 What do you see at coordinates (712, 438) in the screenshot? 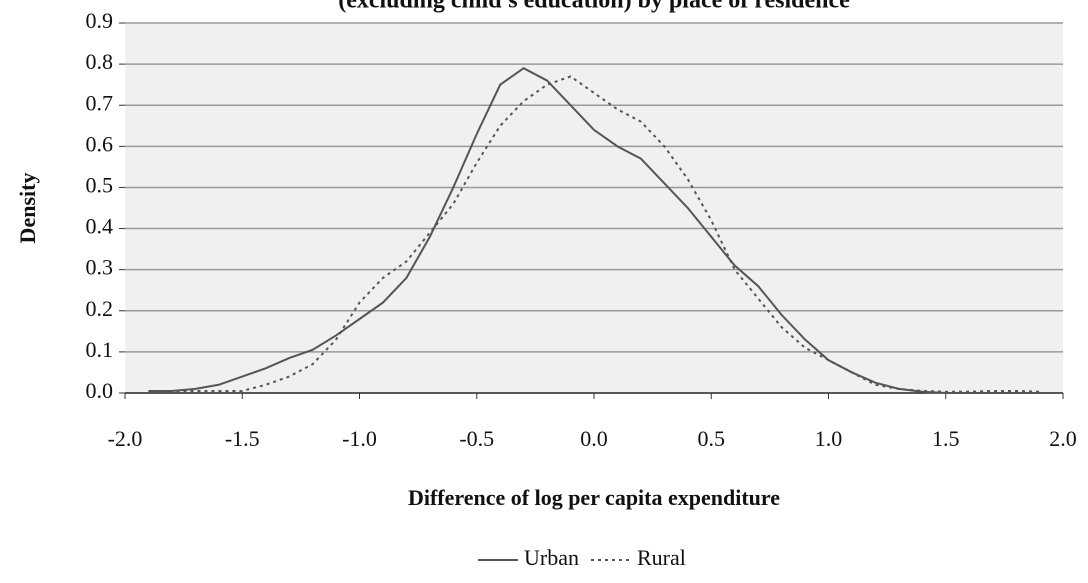
I see `x-tick-label: 0.5` at bounding box center [712, 438].